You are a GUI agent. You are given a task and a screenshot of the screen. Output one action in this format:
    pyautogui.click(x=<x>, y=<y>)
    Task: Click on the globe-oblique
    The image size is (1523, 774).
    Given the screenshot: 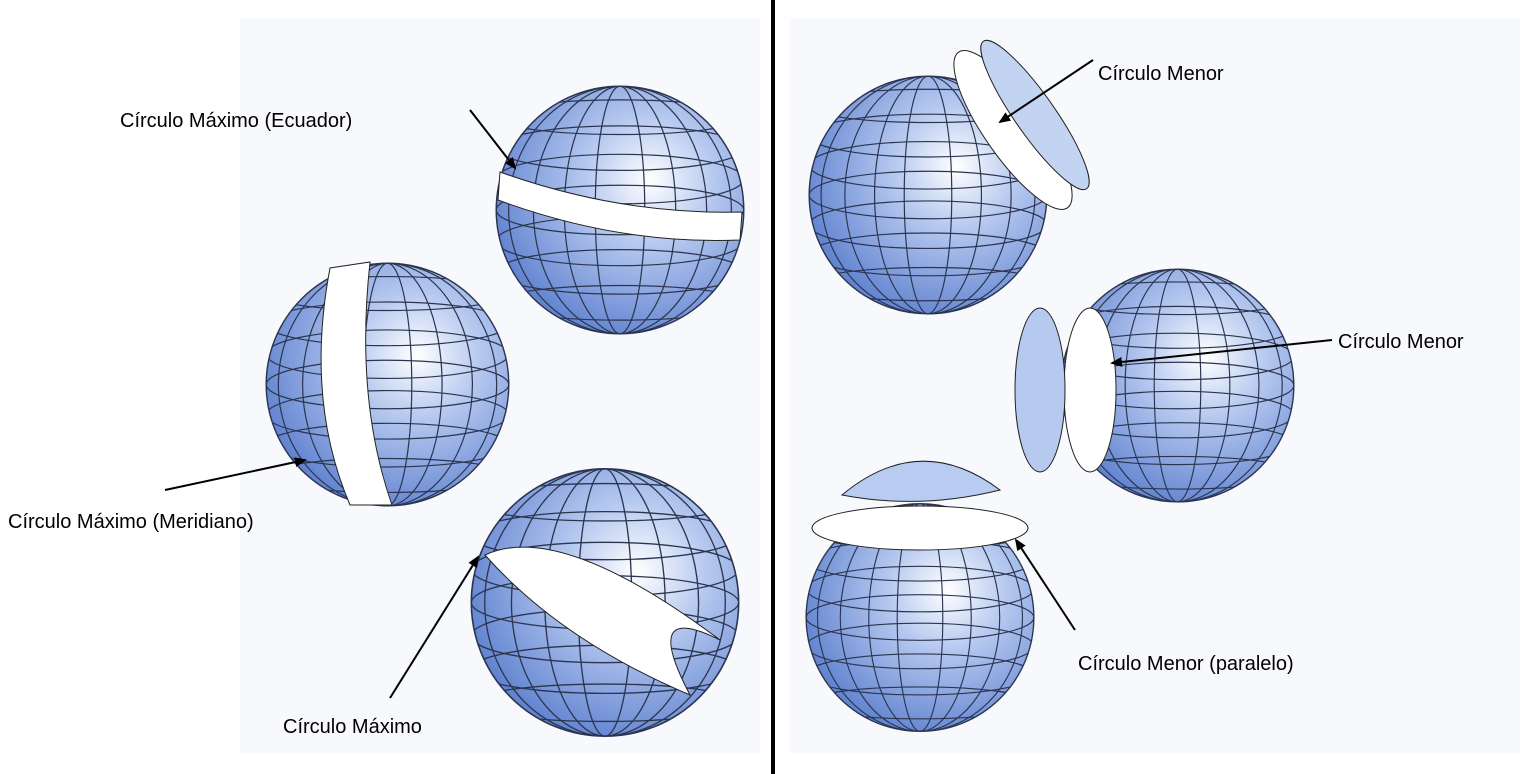 What is the action you would take?
    pyautogui.click(x=604, y=602)
    